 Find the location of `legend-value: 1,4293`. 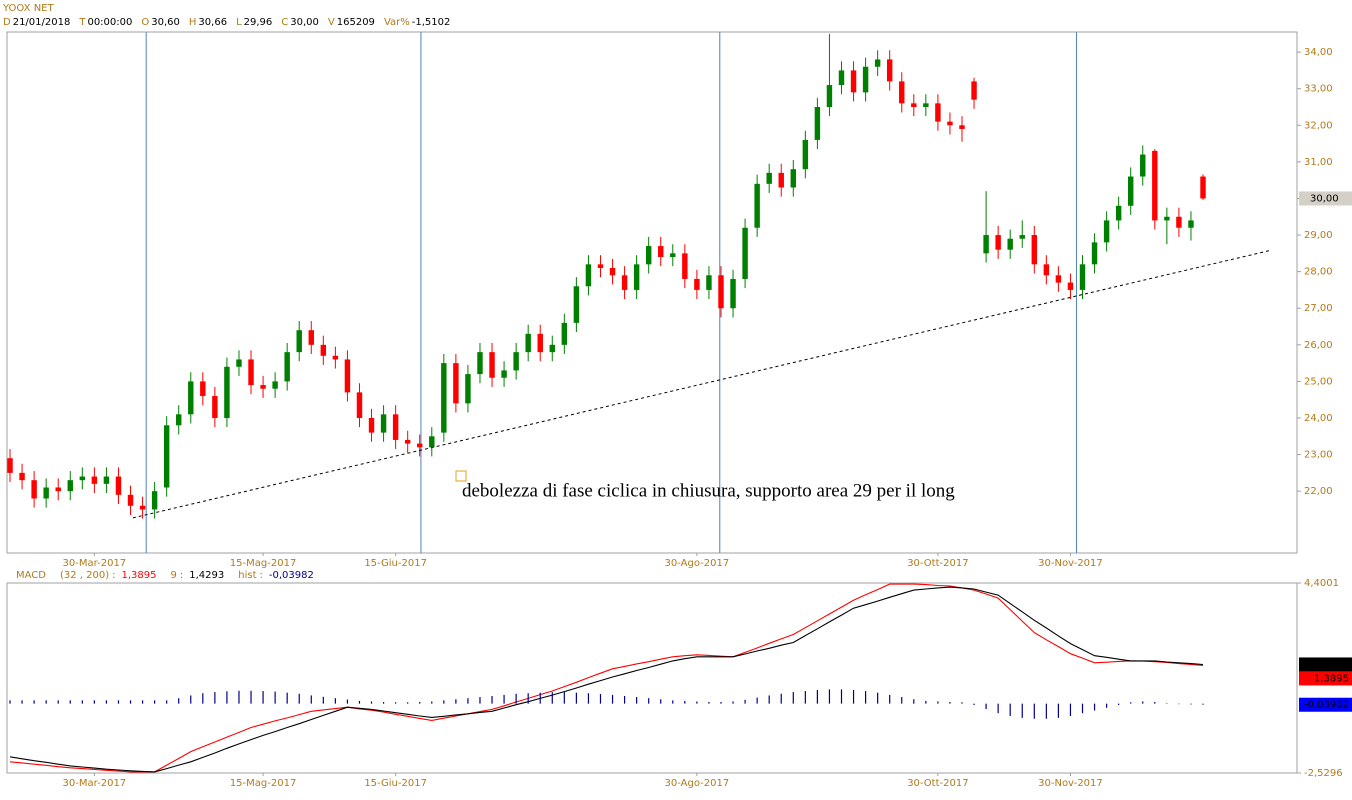

legend-value: 1,4293 is located at coordinates (206, 575).